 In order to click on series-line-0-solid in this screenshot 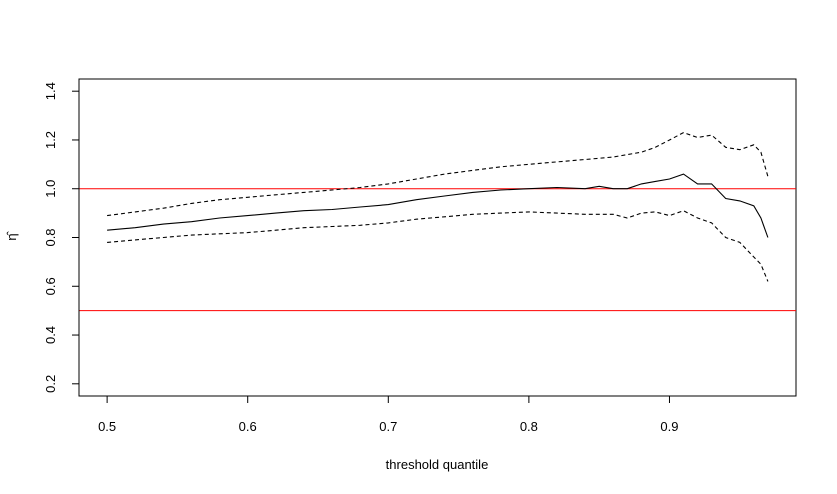, I will do `click(438, 205)`.